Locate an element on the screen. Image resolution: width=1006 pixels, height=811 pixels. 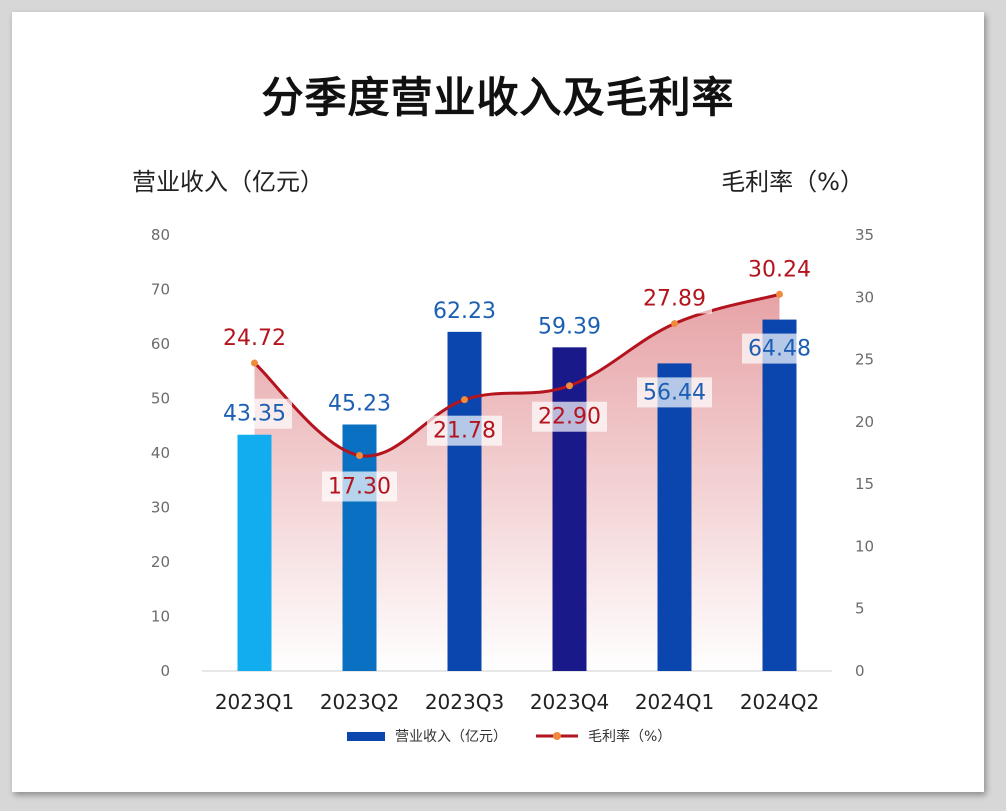
revenue-data-label: 59.39 is located at coordinates (569, 326).